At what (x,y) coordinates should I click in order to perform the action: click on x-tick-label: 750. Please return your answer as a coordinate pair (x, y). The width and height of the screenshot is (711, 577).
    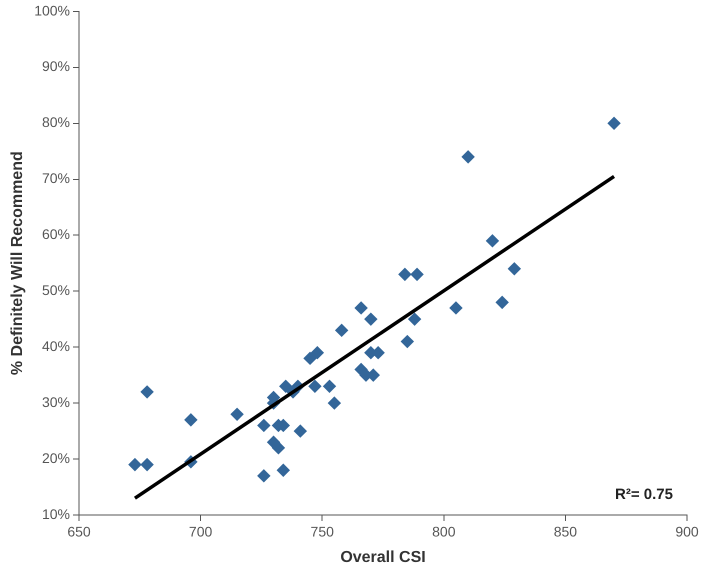
    Looking at the image, I should click on (322, 531).